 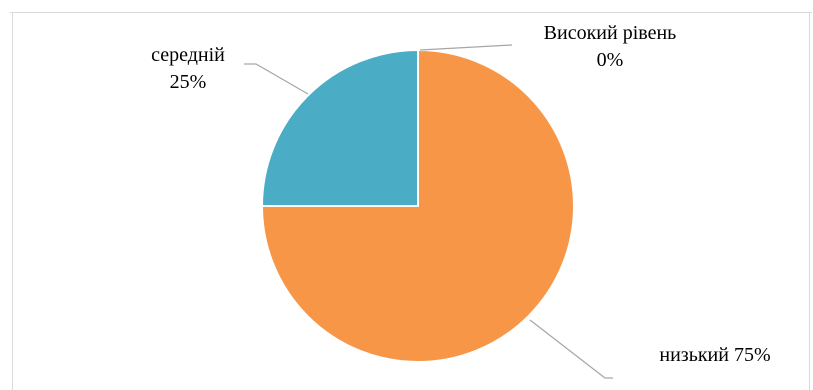 I want to click on data-label-високий-рівень: Високий рівень 0%, so click(x=610, y=46).